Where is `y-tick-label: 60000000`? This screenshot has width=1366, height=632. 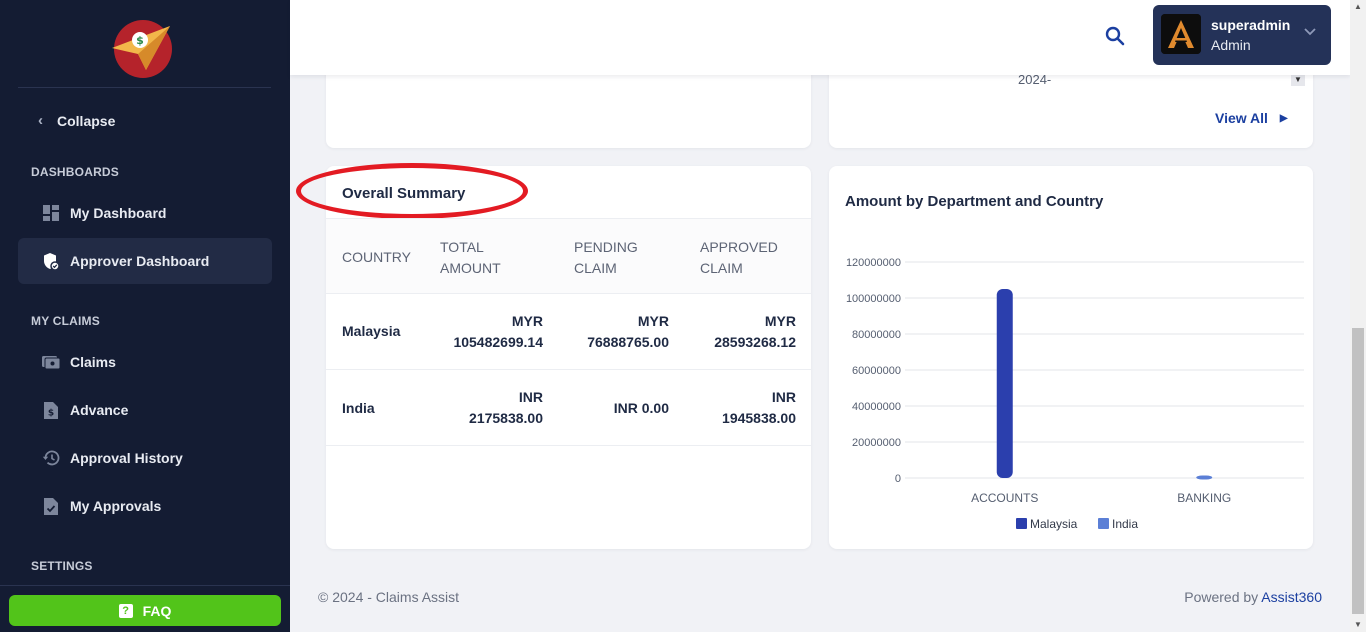
y-tick-label: 60000000 is located at coordinates (876, 371).